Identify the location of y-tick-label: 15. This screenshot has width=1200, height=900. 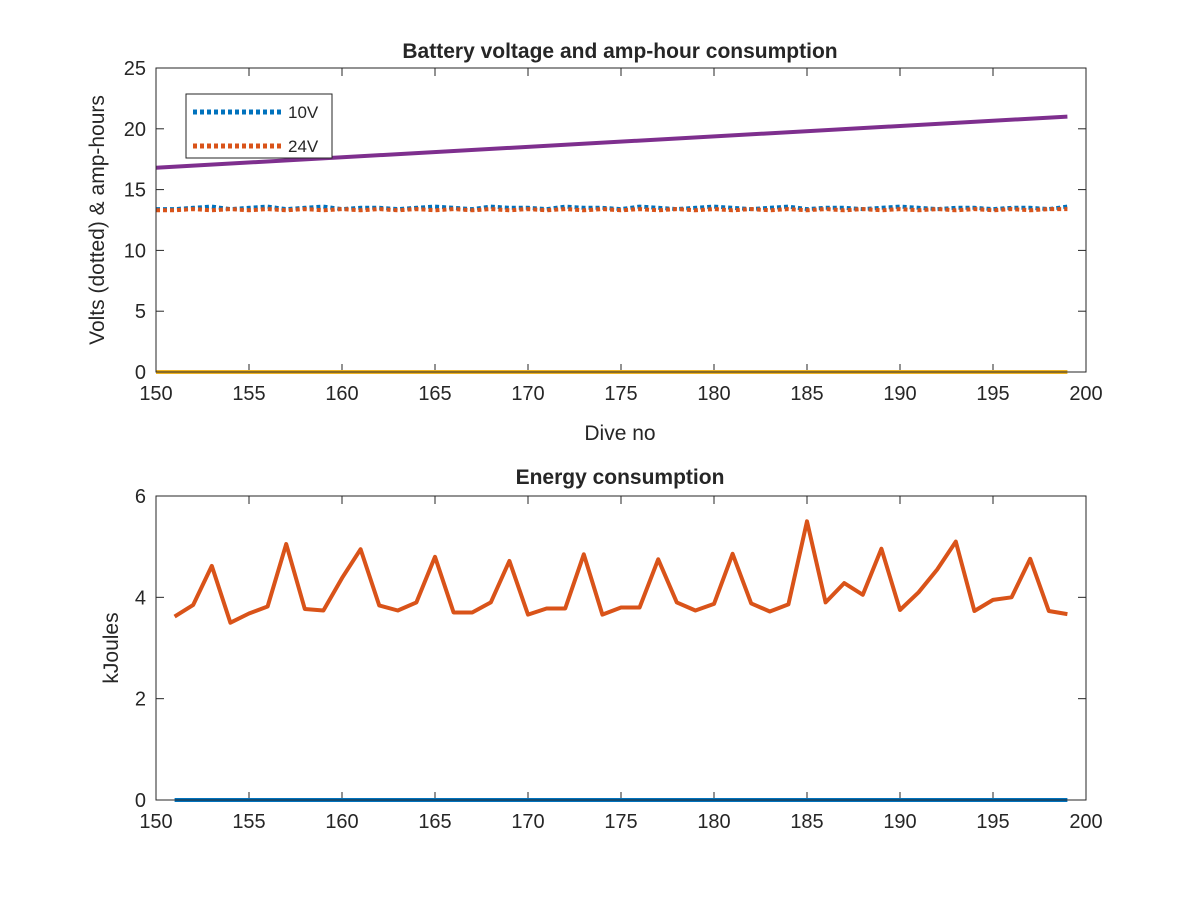
(135, 191).